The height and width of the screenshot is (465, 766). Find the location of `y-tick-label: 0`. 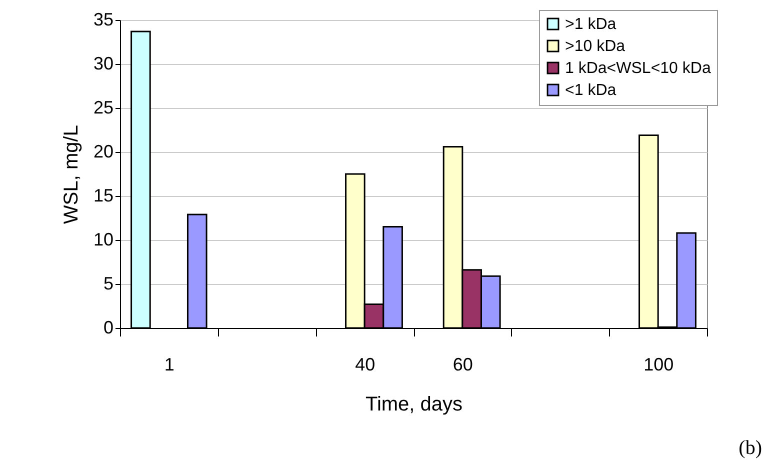

y-tick-label: 0 is located at coordinates (108, 328).